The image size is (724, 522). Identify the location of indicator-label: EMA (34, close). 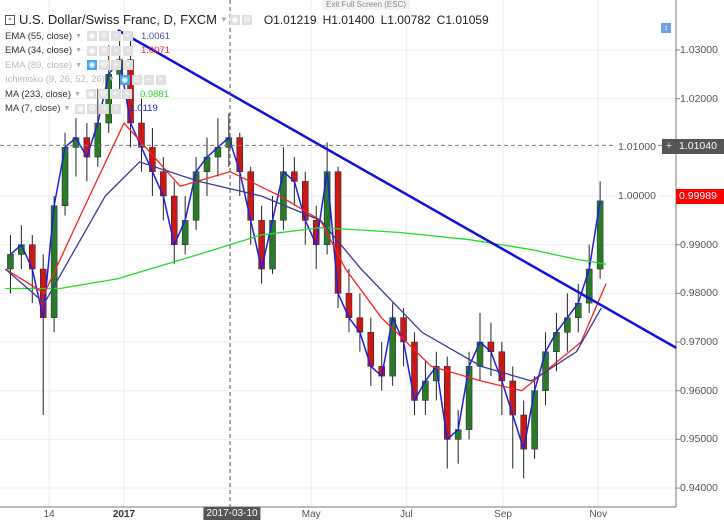
(39, 51).